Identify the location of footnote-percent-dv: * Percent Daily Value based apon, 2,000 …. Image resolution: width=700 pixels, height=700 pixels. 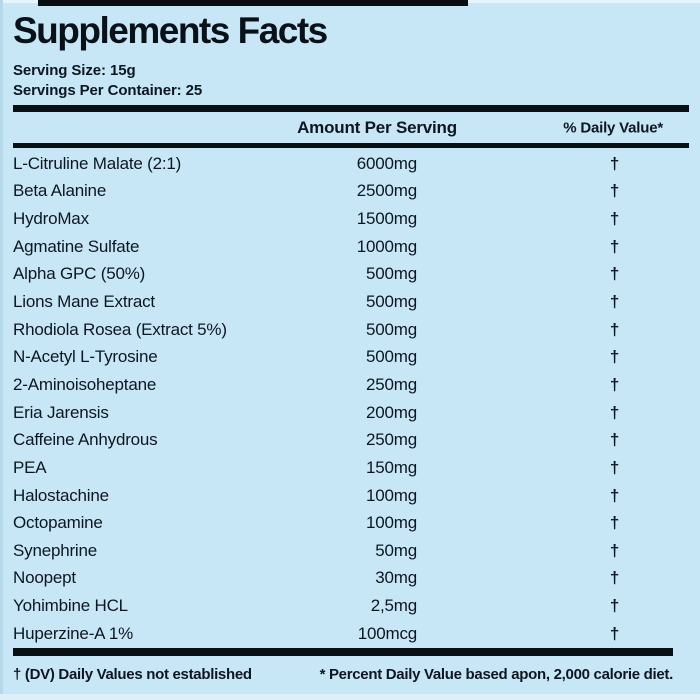
(496, 674).